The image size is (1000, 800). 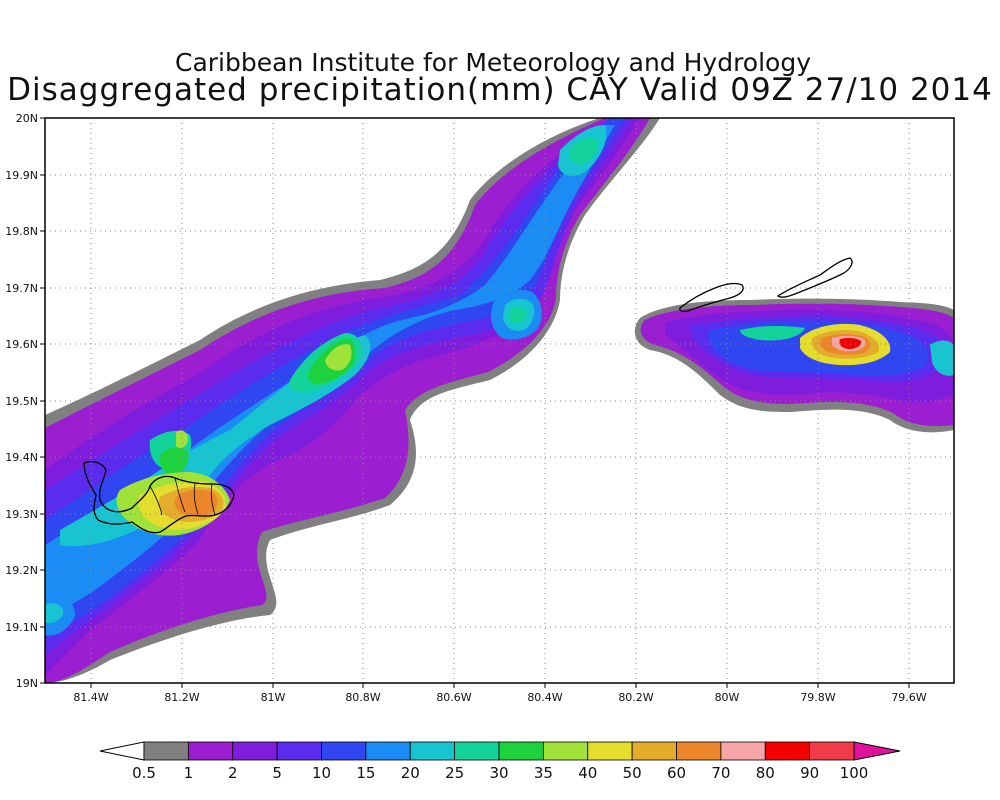 I want to click on x-tick-label: 80.4W, so click(x=544, y=697).